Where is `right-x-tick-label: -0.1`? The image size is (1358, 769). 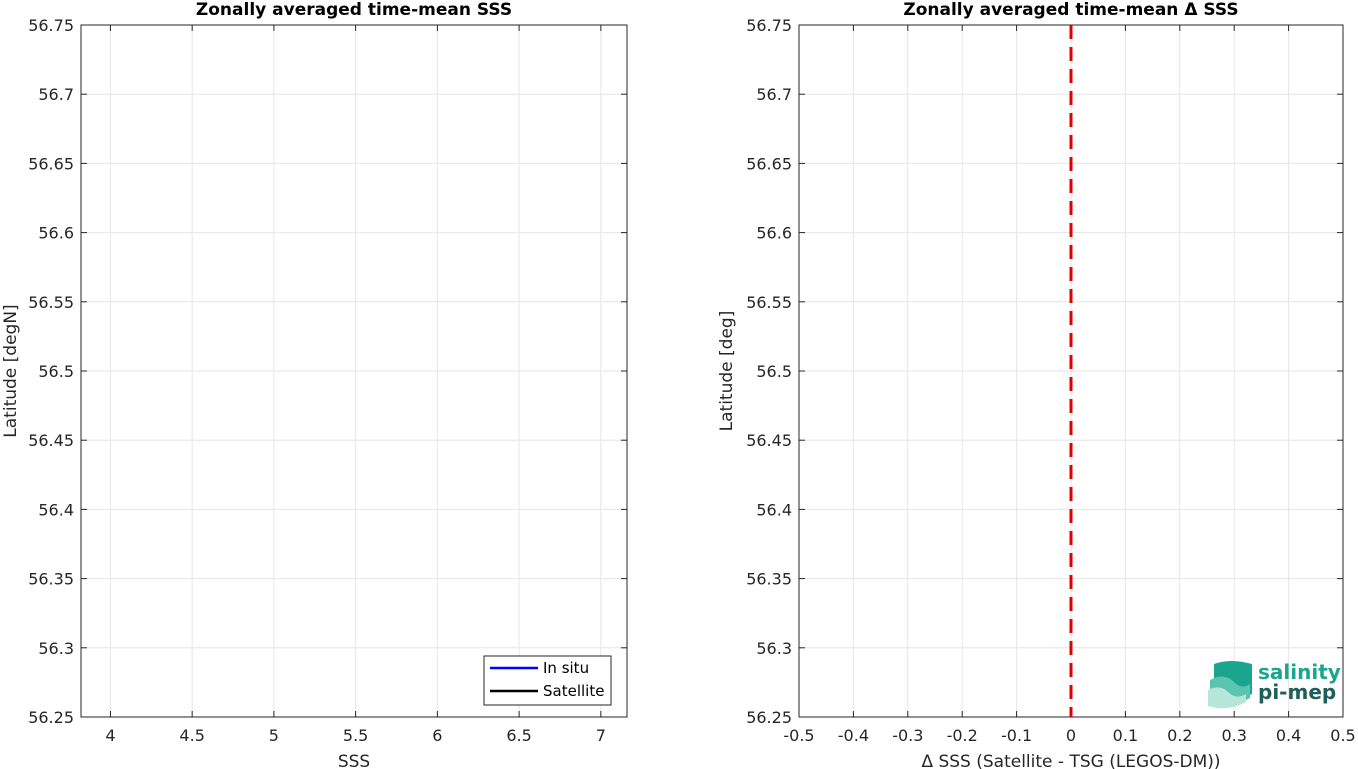
right-x-tick-label: -0.1 is located at coordinates (1016, 735).